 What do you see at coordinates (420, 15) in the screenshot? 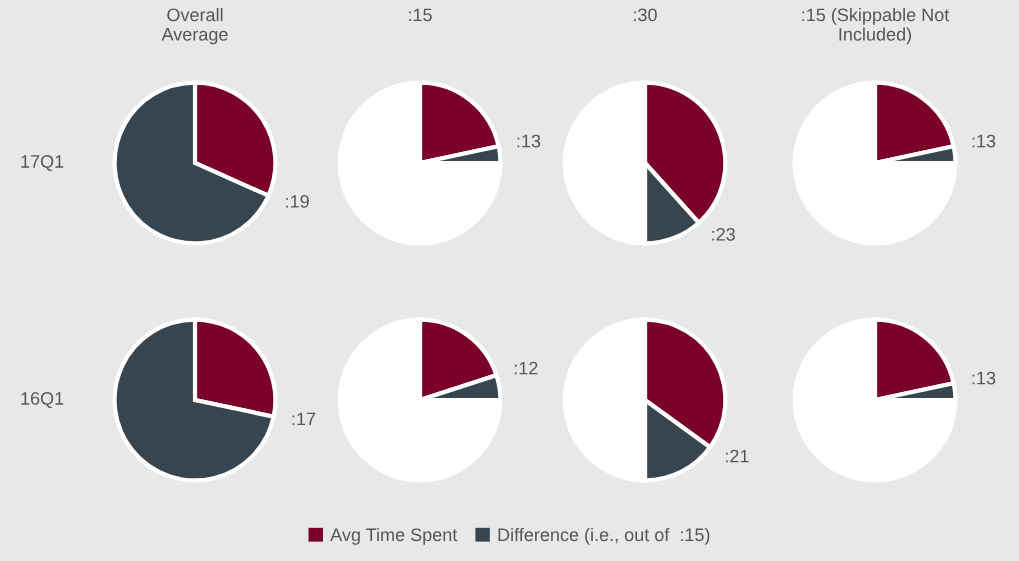
I see `chart-title: :15` at bounding box center [420, 15].